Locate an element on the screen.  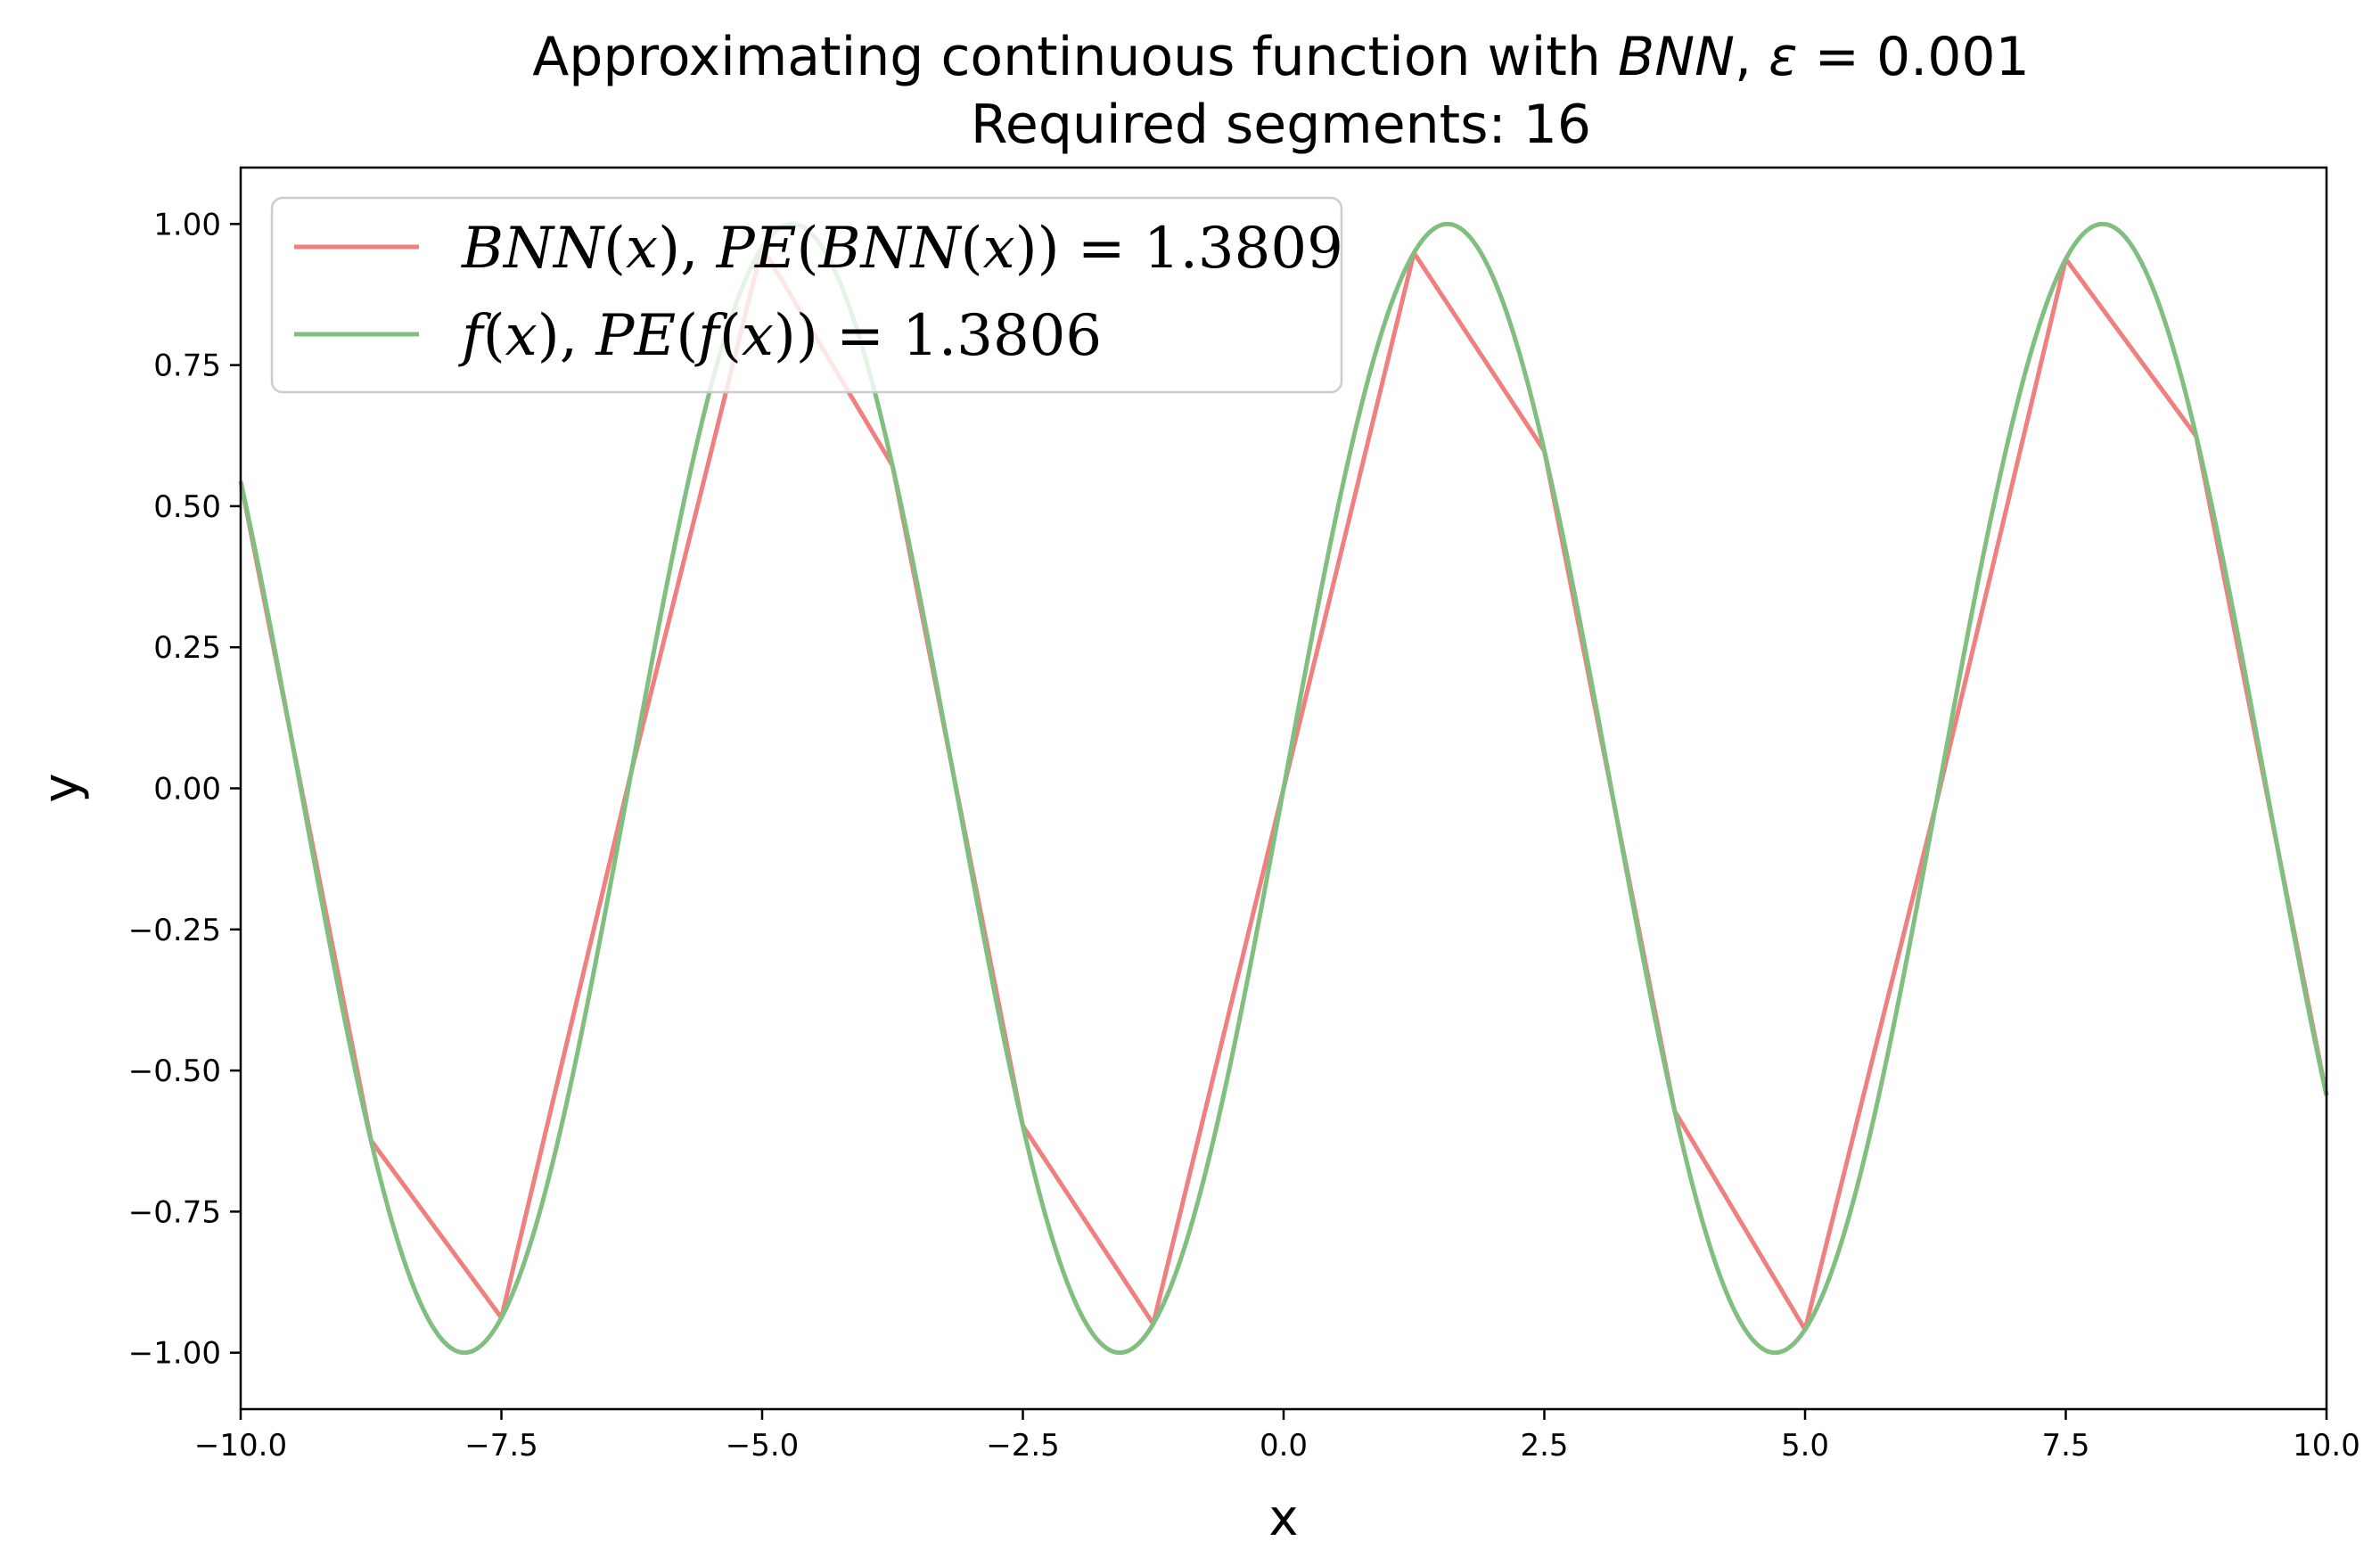
x-axis-ticks: −10.0 −7.5 −5.0 −2.5 0.0 2.5 5.0 7.5 10.0 is located at coordinates (1277, 1437).